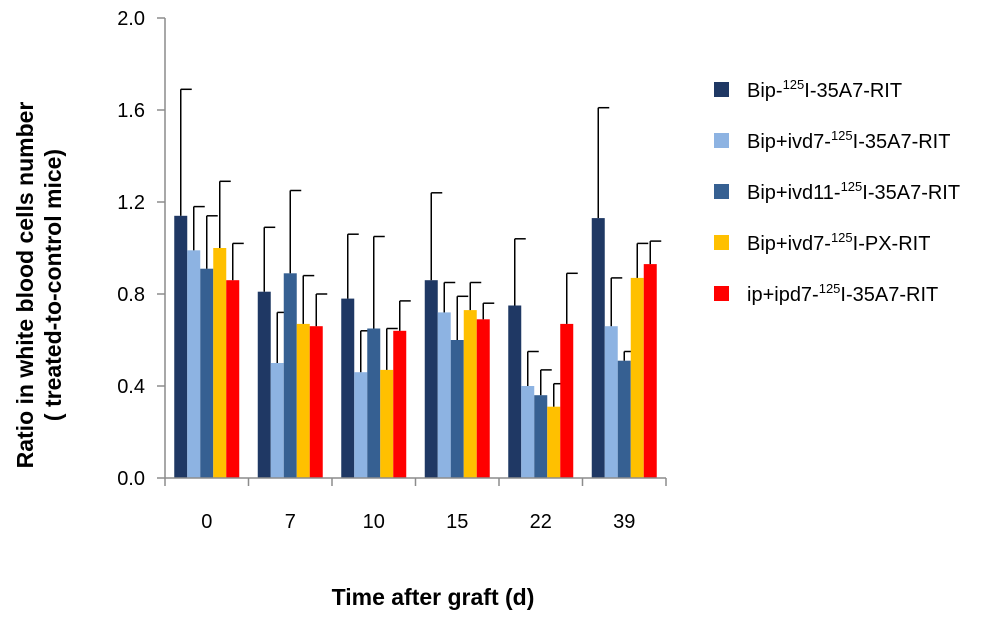 The width and height of the screenshot is (1008, 620). Describe the element at coordinates (25, 285) in the screenshot. I see `y-axis-title-line1: Ratio in white blood cells number` at that location.